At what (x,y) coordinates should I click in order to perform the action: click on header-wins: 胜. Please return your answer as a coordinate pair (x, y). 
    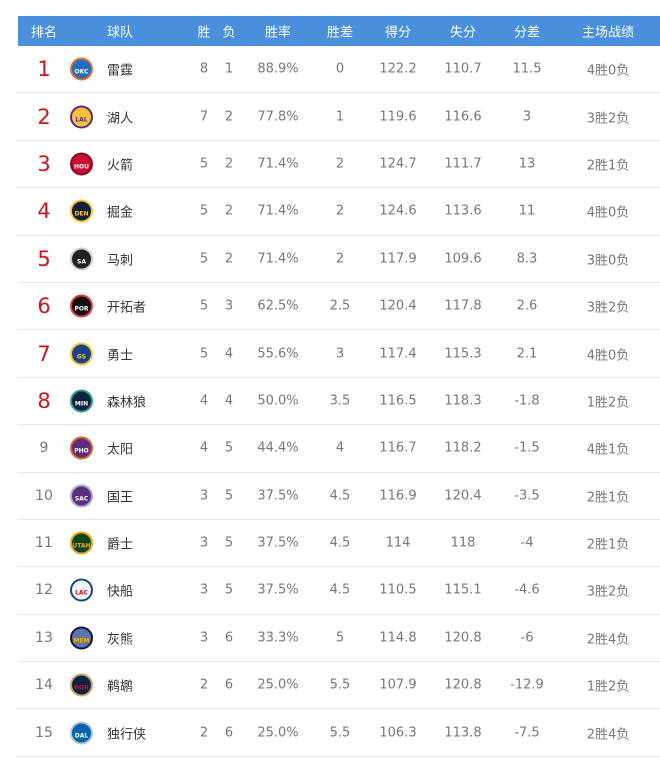
    Looking at the image, I should click on (204, 33).